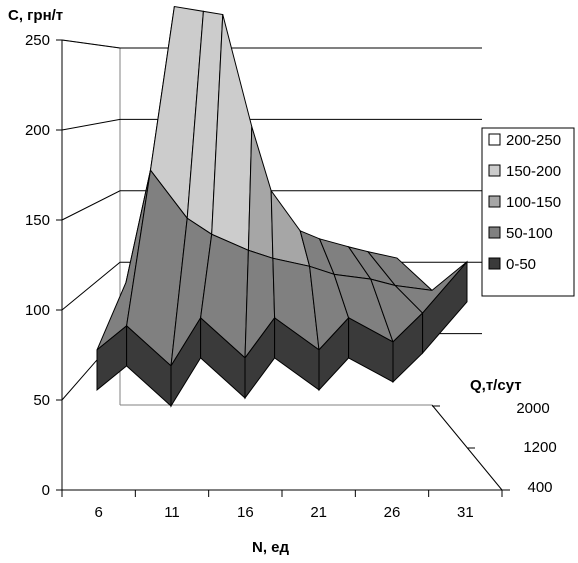 This screenshot has width=578, height=563. Describe the element at coordinates (496, 385) in the screenshot. I see `depth-axis-title: Q,т/сут` at that location.